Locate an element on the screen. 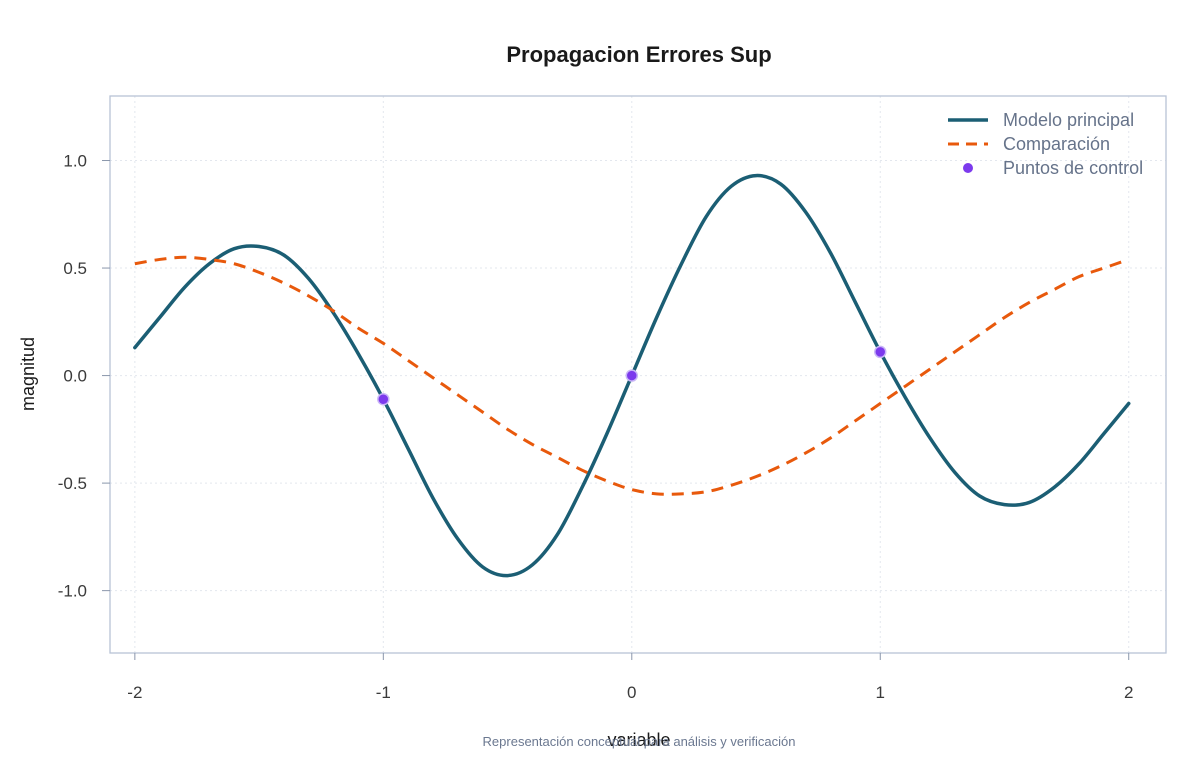  legend-label-2: Puntos de control is located at coordinates (1073, 168).